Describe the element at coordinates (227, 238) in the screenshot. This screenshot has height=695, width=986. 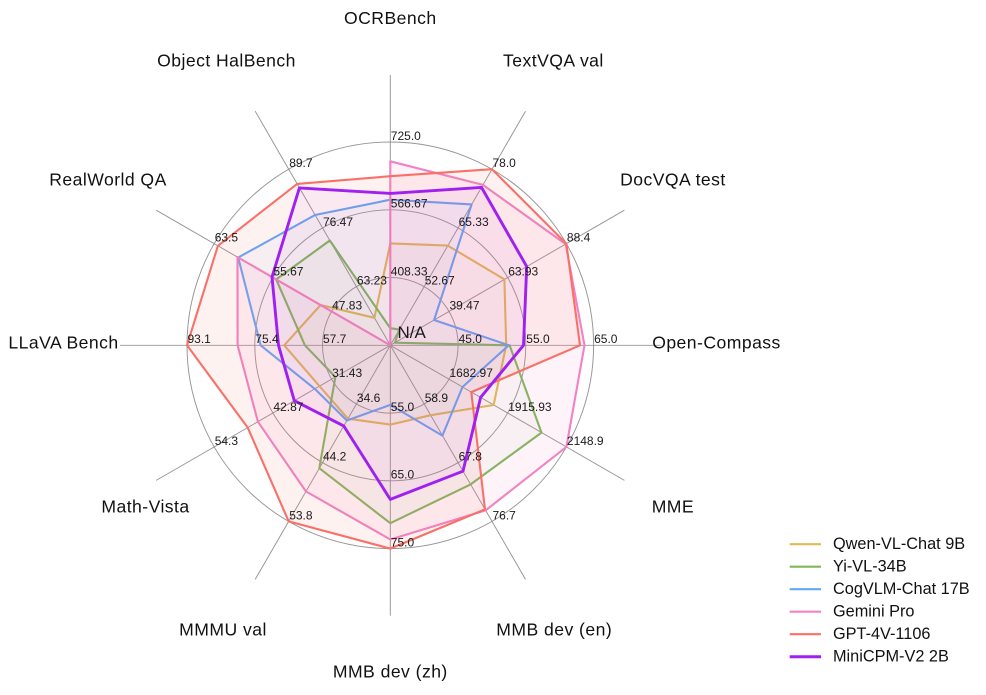
I see `svg-text: 63.5` at that location.